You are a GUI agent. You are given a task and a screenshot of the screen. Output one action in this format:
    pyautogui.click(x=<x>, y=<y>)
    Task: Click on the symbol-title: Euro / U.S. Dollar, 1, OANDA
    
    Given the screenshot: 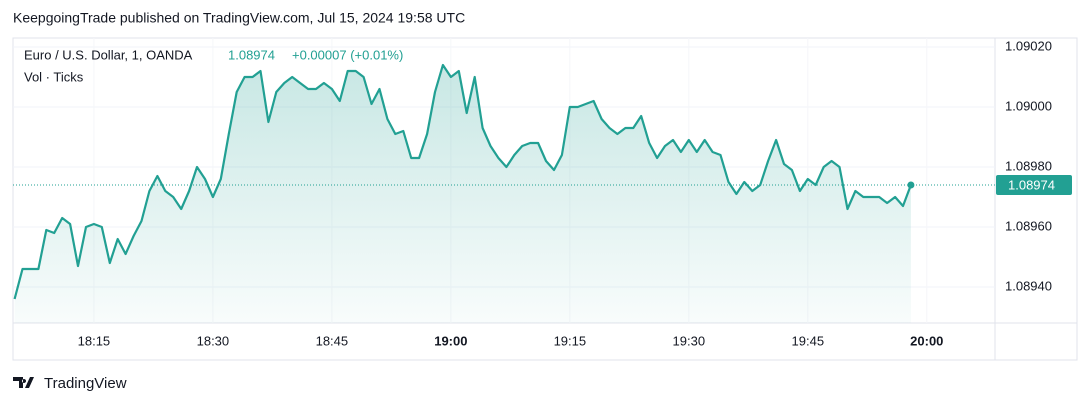 What is the action you would take?
    pyautogui.click(x=108, y=54)
    